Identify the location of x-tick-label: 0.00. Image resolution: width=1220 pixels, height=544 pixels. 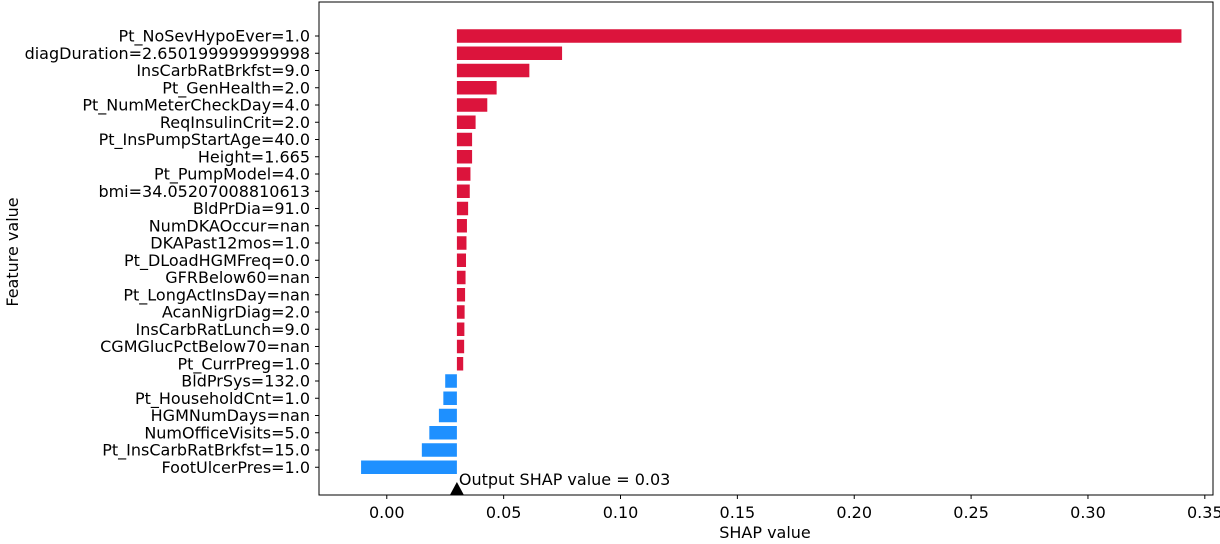
(387, 512).